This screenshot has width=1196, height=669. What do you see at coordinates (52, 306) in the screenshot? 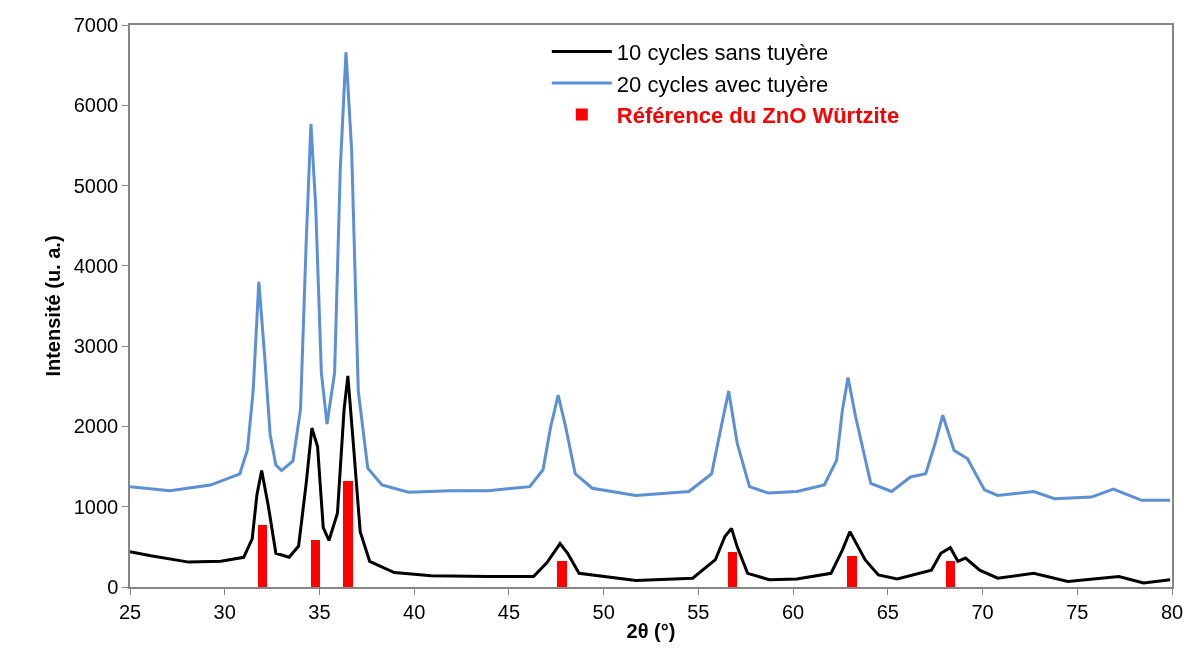
I see `y-axis-title: Intensité (u. a.)` at bounding box center [52, 306].